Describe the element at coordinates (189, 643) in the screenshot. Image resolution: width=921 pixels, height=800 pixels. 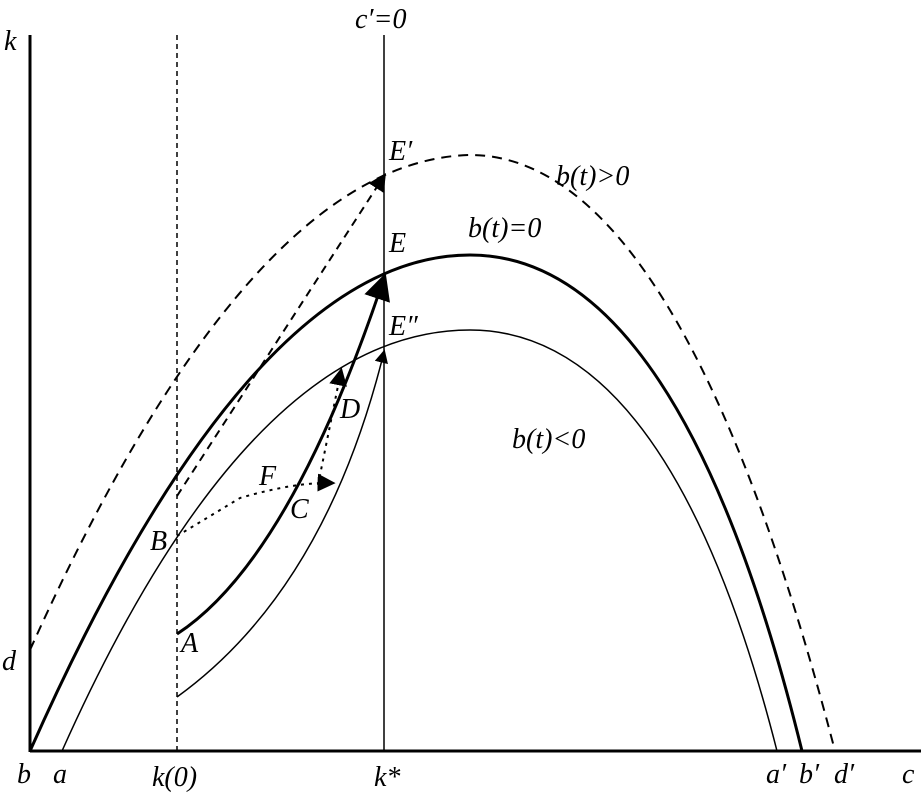
I see `point-A-label: A` at that location.